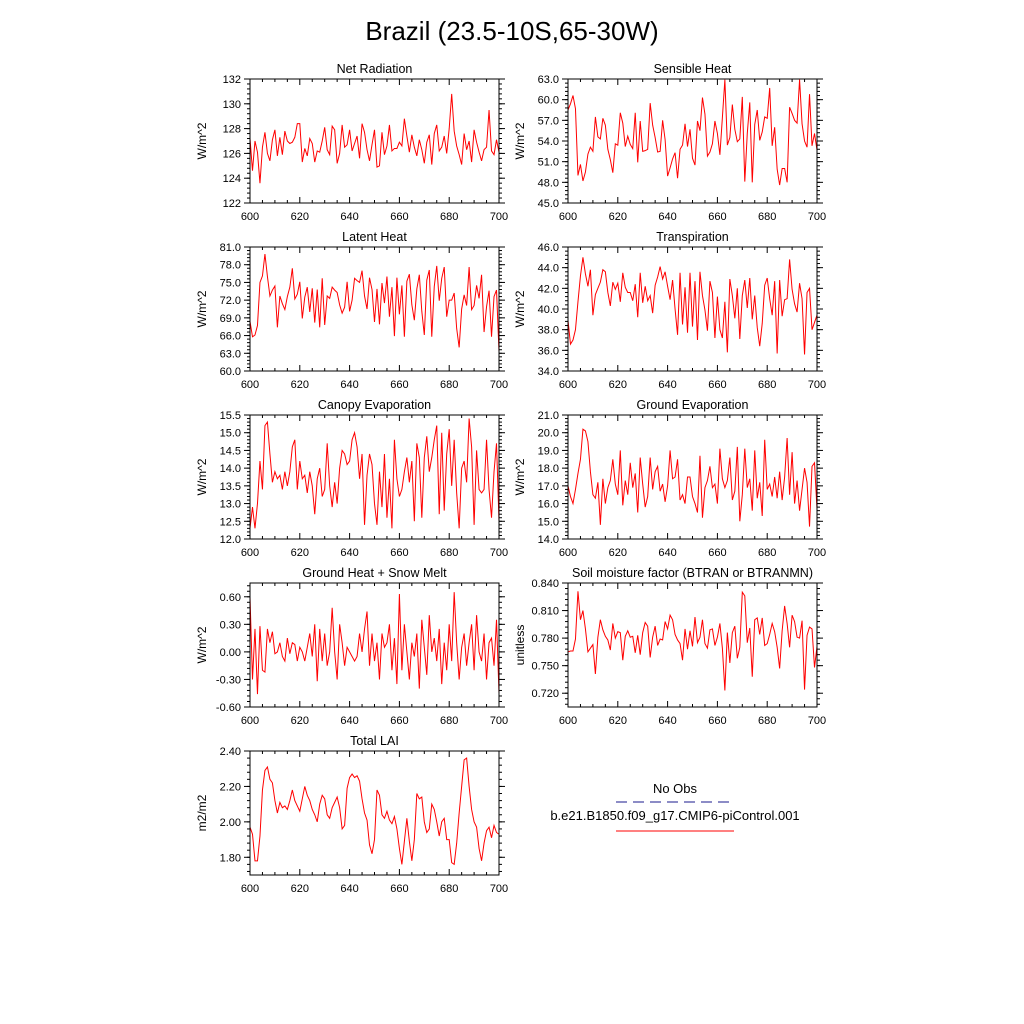 This screenshot has width=1024, height=1024. I want to click on panel-title: Net Radiation, so click(375, 69).